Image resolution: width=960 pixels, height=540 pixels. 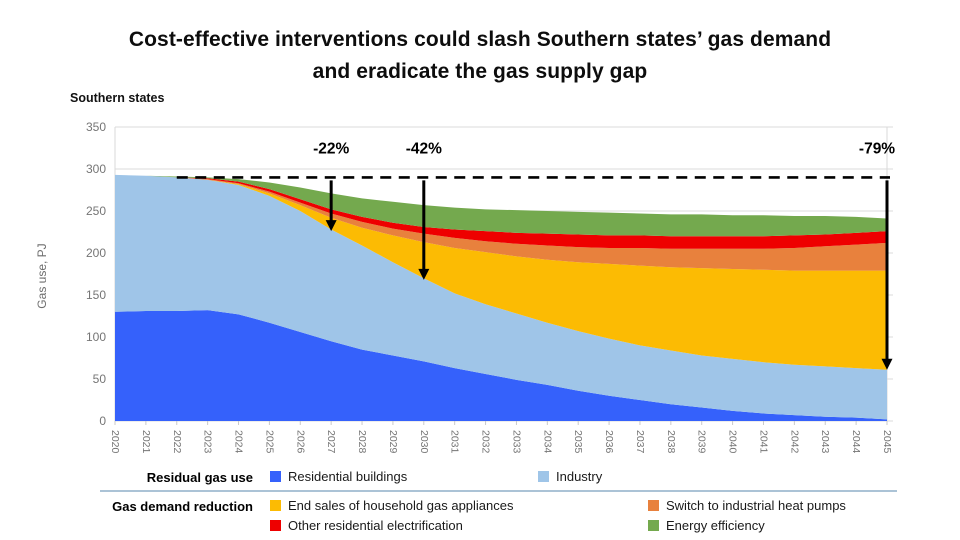 I want to click on legend-item-energy-efficiency: Energy efficiency, so click(x=706, y=526).